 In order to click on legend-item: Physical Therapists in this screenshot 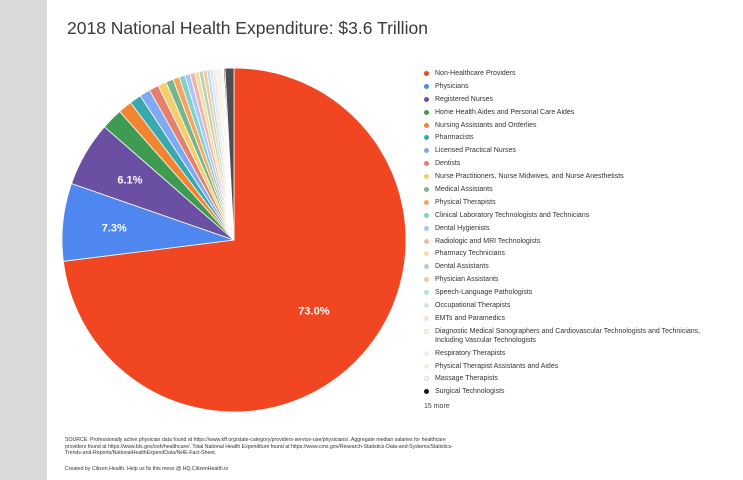, I will do `click(572, 202)`.